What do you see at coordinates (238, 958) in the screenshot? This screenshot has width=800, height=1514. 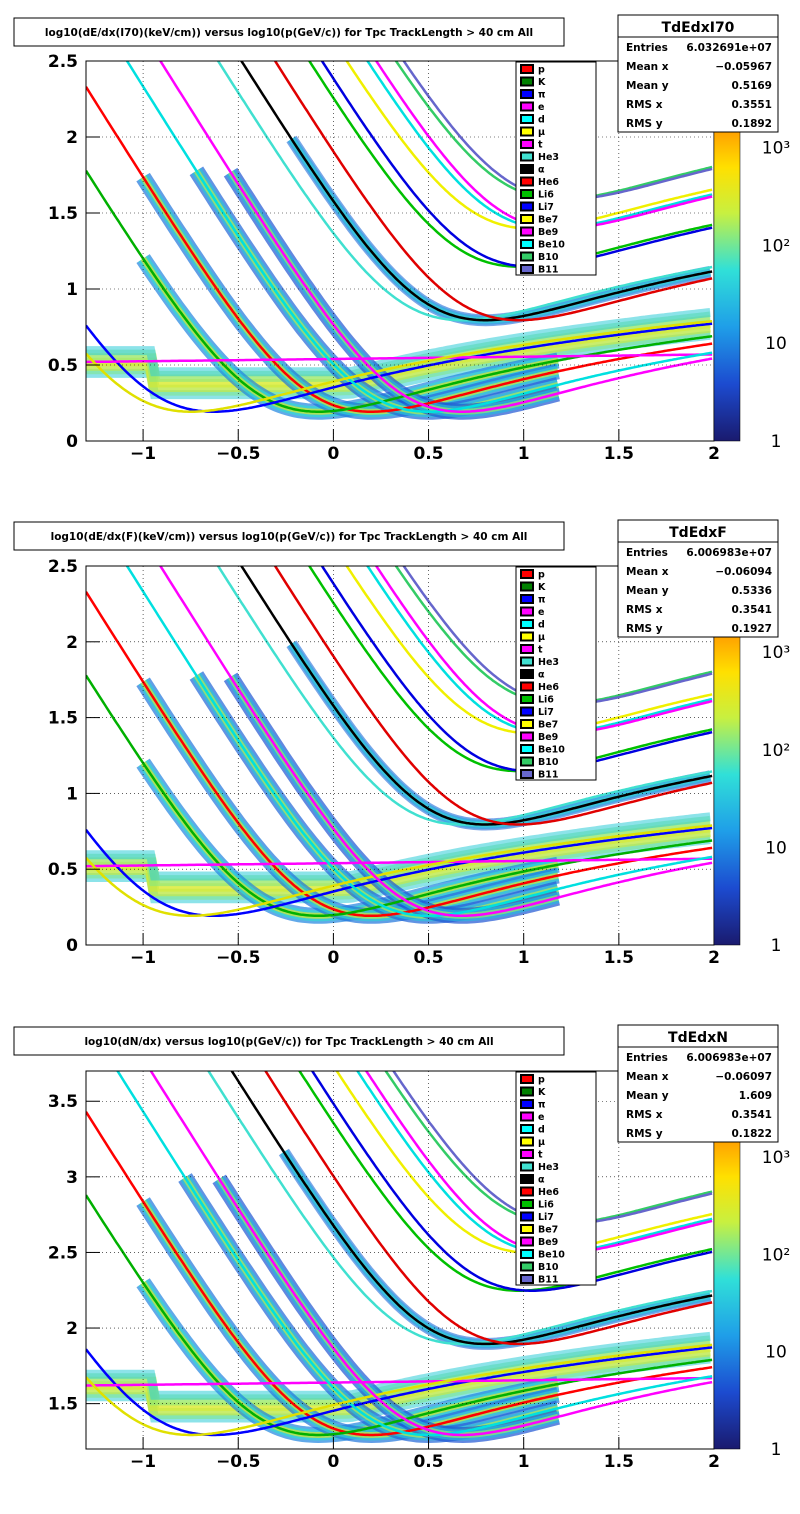 I see `x-tick-label: −0.5` at bounding box center [238, 958].